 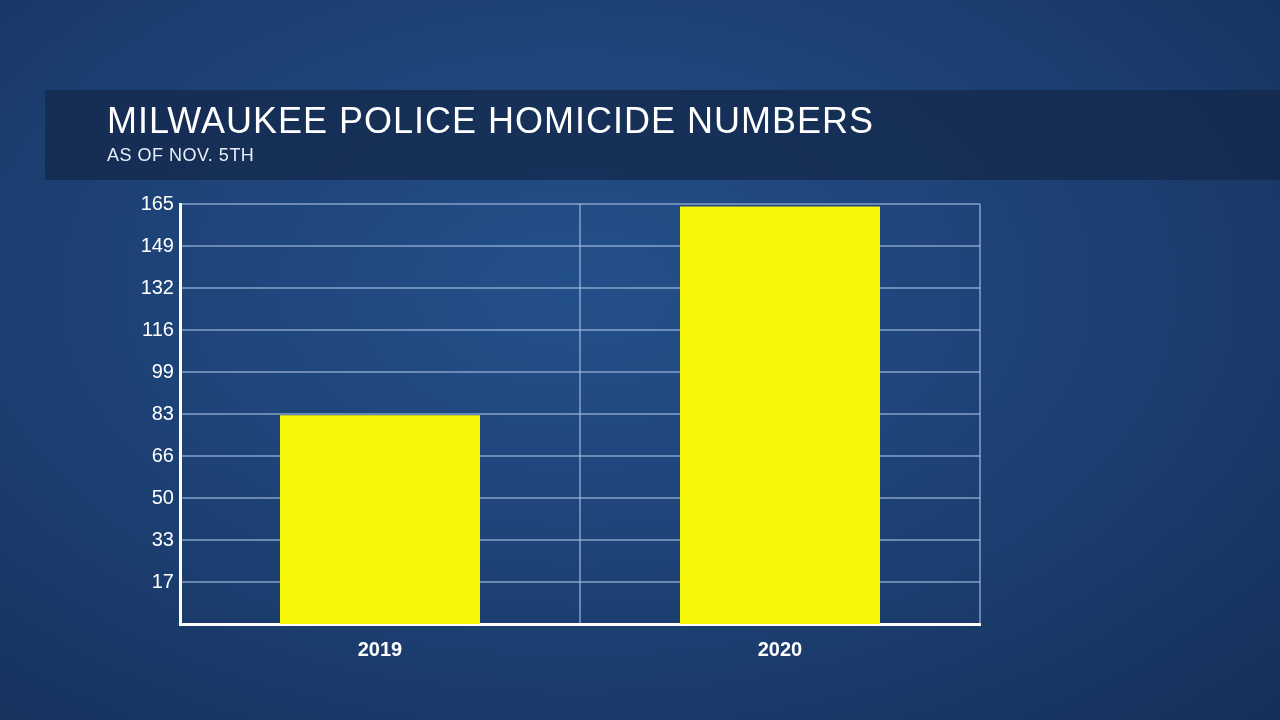 I want to click on y-tick-label: 165, so click(x=157, y=202).